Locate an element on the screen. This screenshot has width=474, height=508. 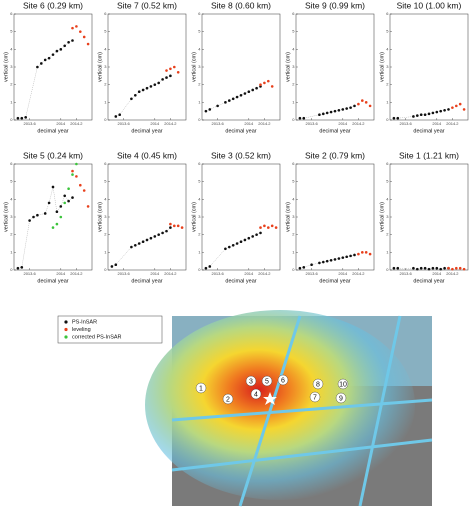
y-tick-label: 1 is located at coordinates (199, 101).